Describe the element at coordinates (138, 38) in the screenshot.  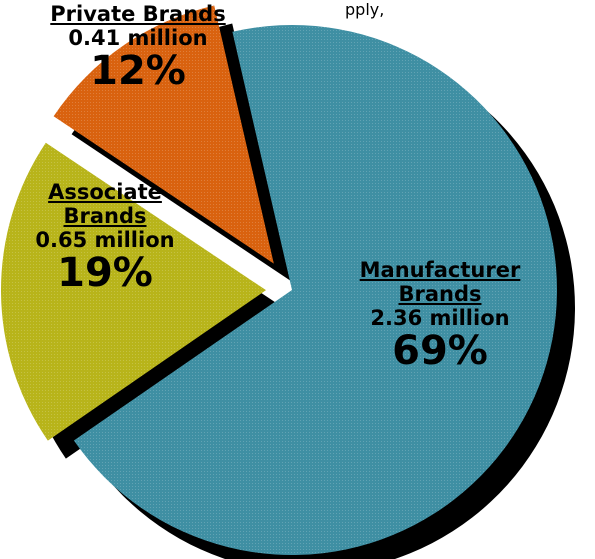
I see `slice-value: 0.41 million` at that location.